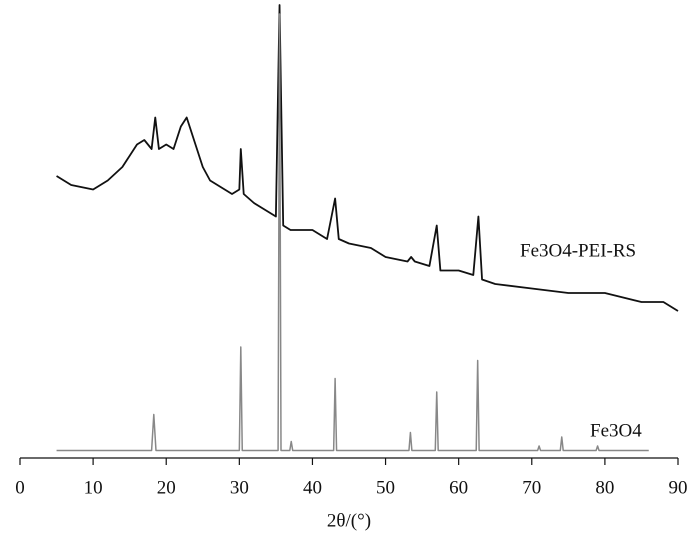  I want to click on series-label: Fe3O4, so click(616, 430).